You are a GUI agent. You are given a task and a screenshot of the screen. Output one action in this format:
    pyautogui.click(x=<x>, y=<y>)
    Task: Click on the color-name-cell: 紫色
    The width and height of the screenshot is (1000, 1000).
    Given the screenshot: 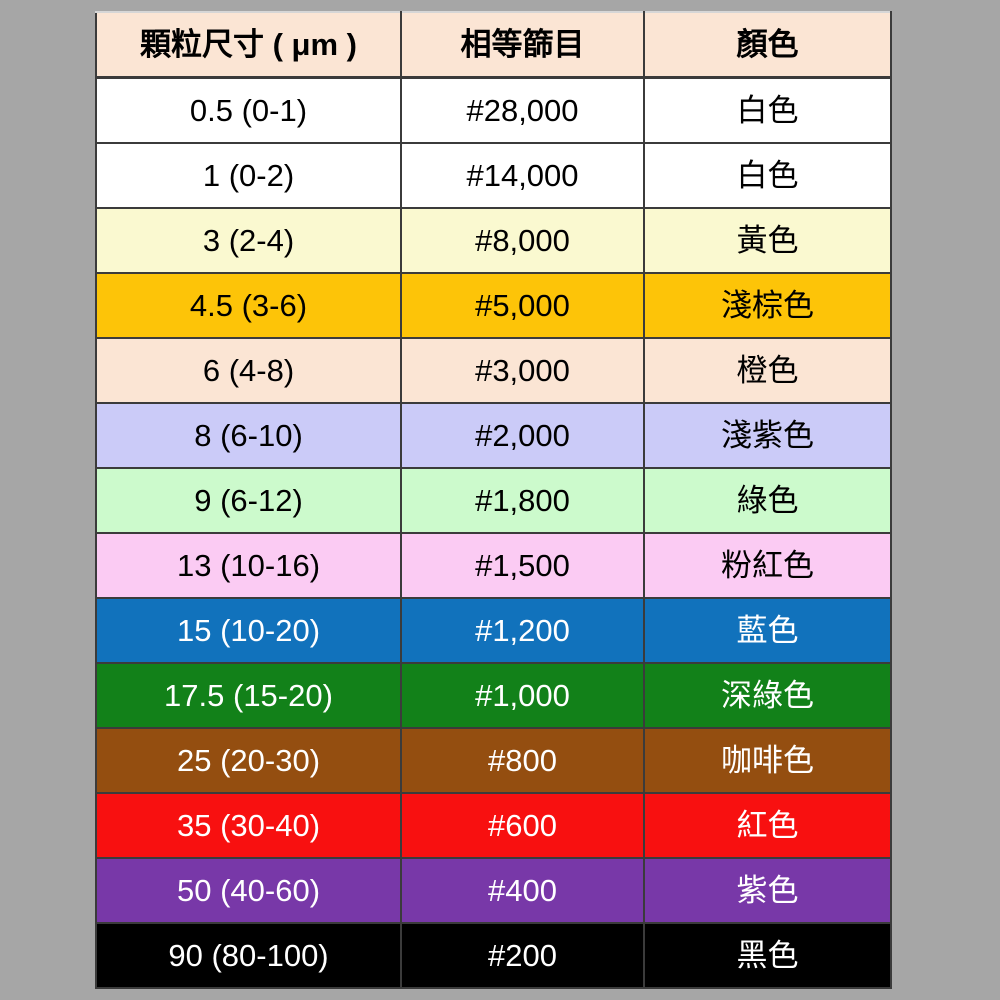 What is the action you would take?
    pyautogui.click(x=767, y=890)
    